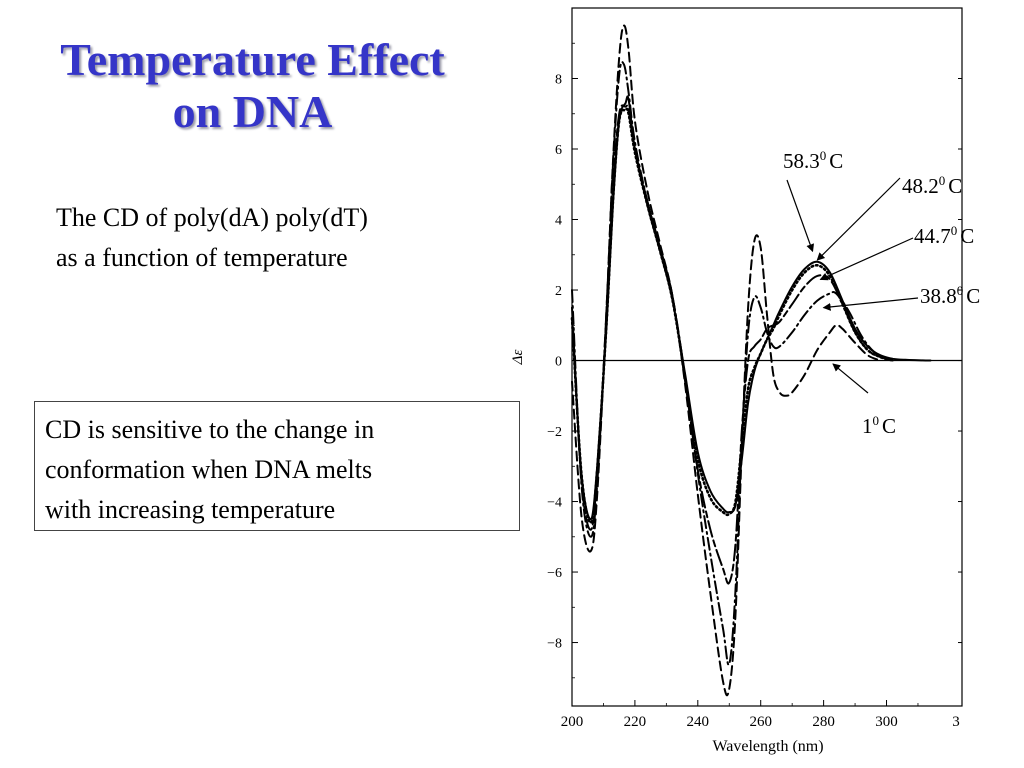  What do you see at coordinates (202, 257) in the screenshot?
I see `caption-line-2: as a function of temperature` at bounding box center [202, 257].